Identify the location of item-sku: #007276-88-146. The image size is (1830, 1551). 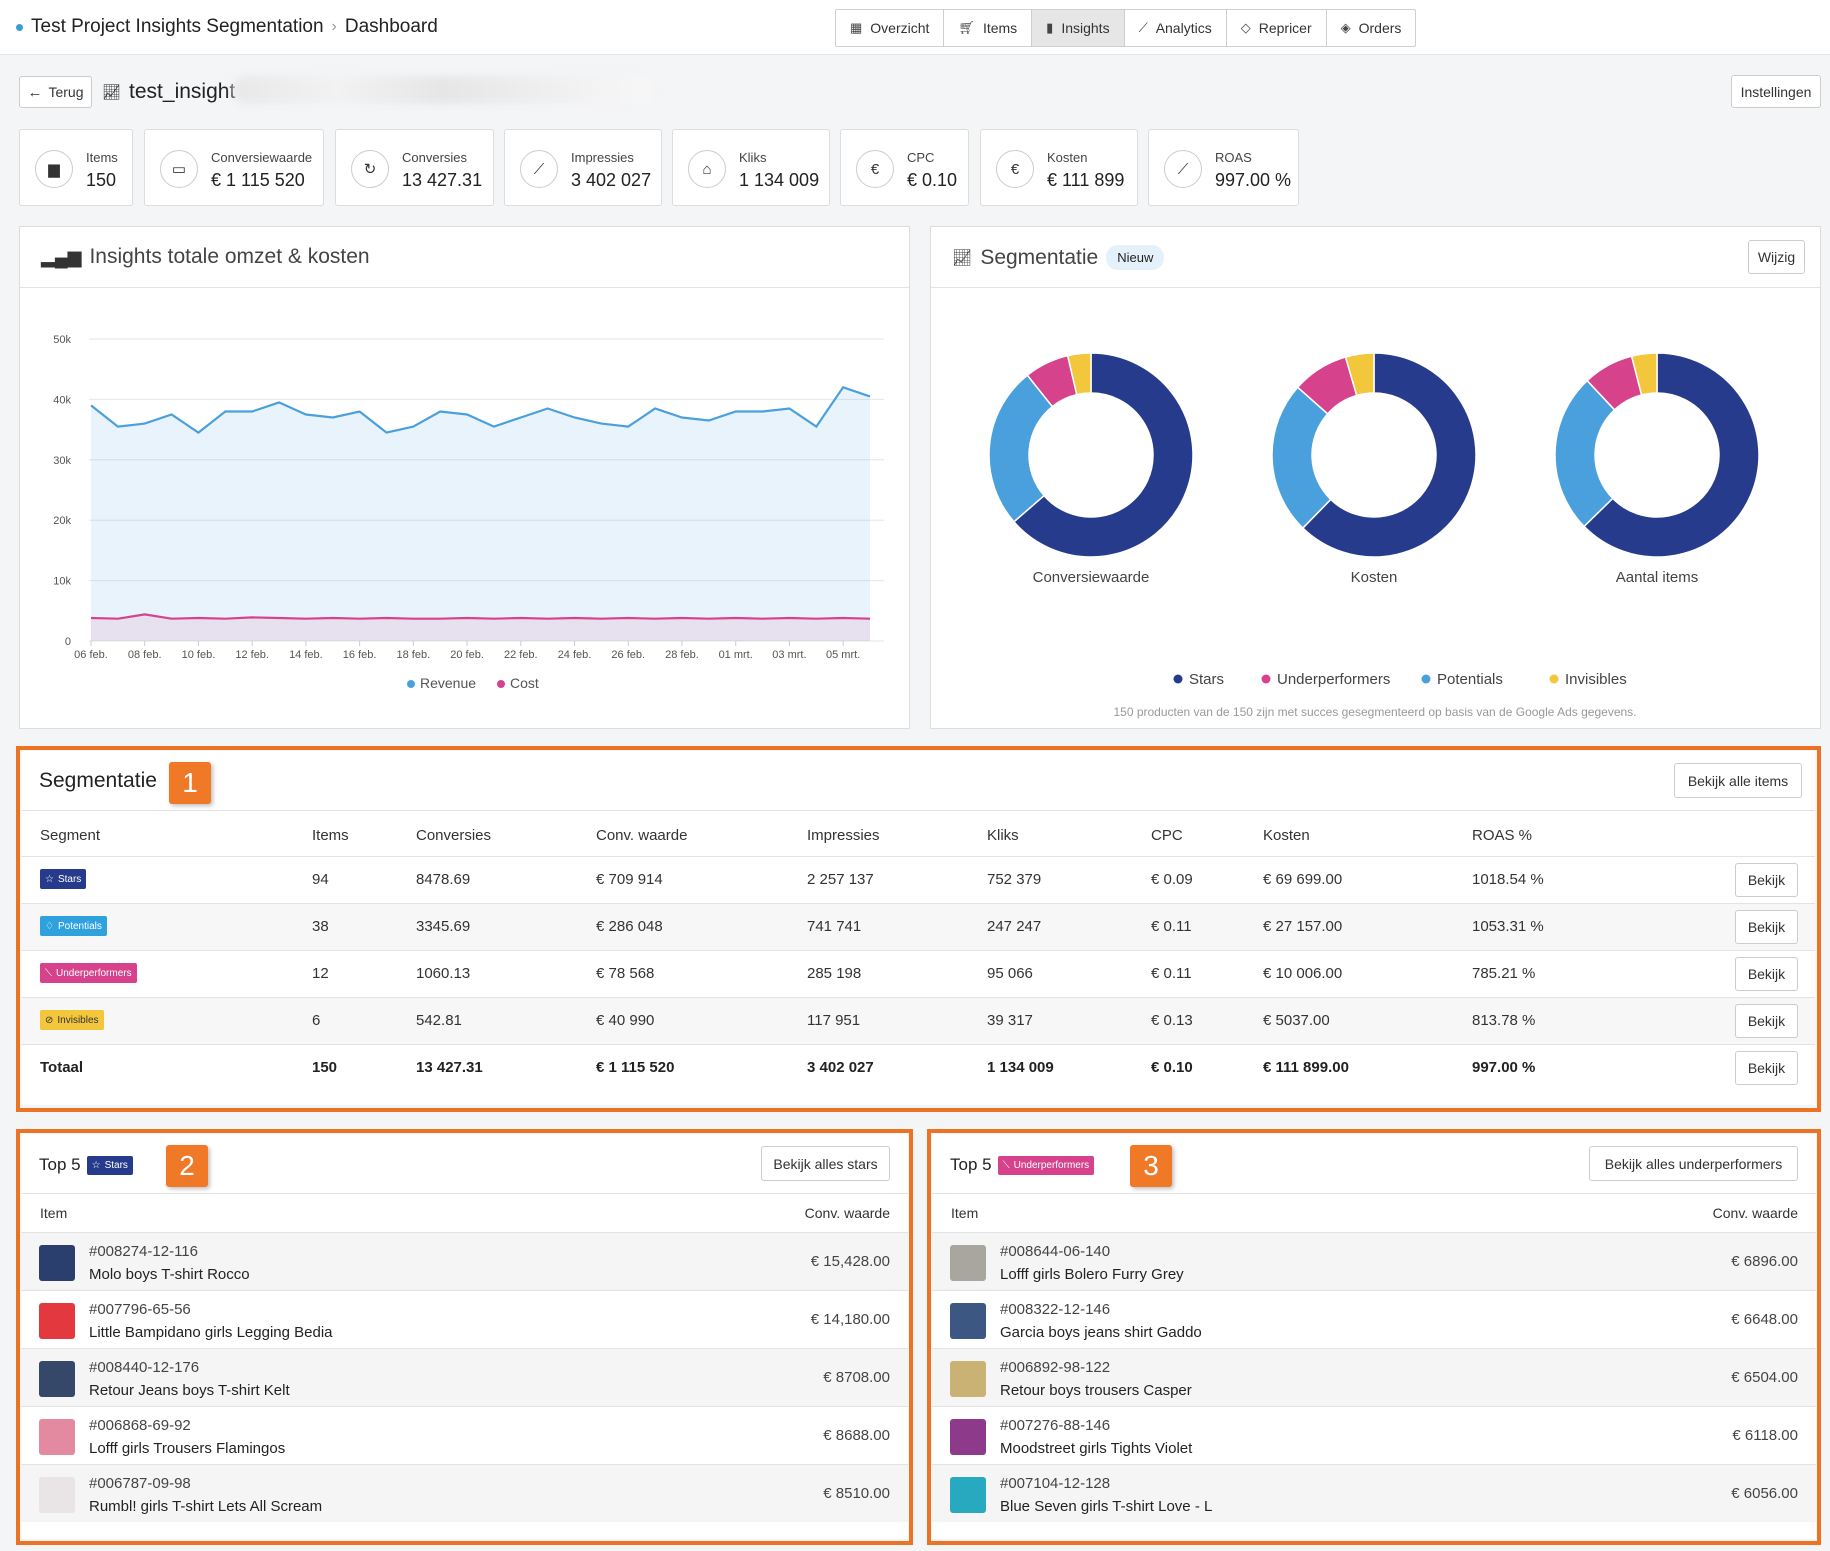
(1055, 1425).